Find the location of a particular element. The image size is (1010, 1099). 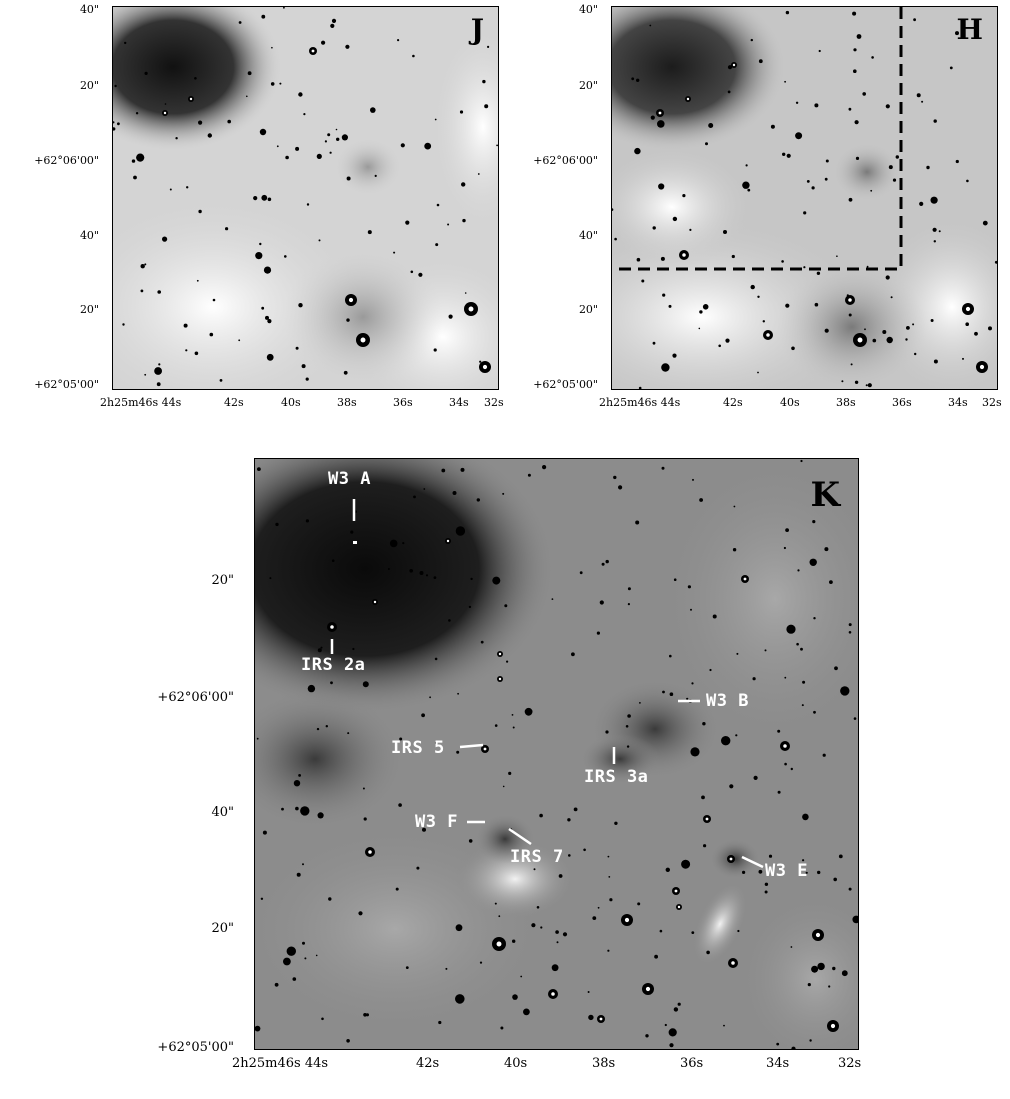

j-x-tick: 40s is located at coordinates (291, 402).